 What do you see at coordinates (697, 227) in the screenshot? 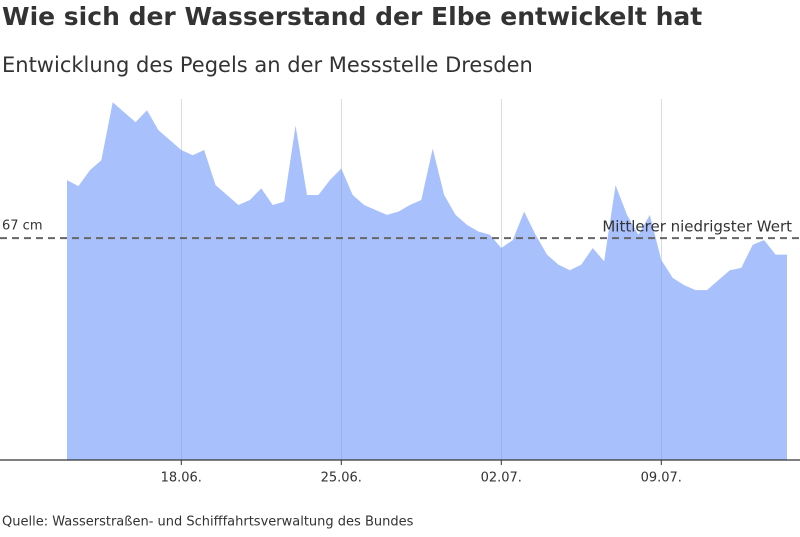
I see `reference-name: Mittlerer niedrigster Wert` at bounding box center [697, 227].